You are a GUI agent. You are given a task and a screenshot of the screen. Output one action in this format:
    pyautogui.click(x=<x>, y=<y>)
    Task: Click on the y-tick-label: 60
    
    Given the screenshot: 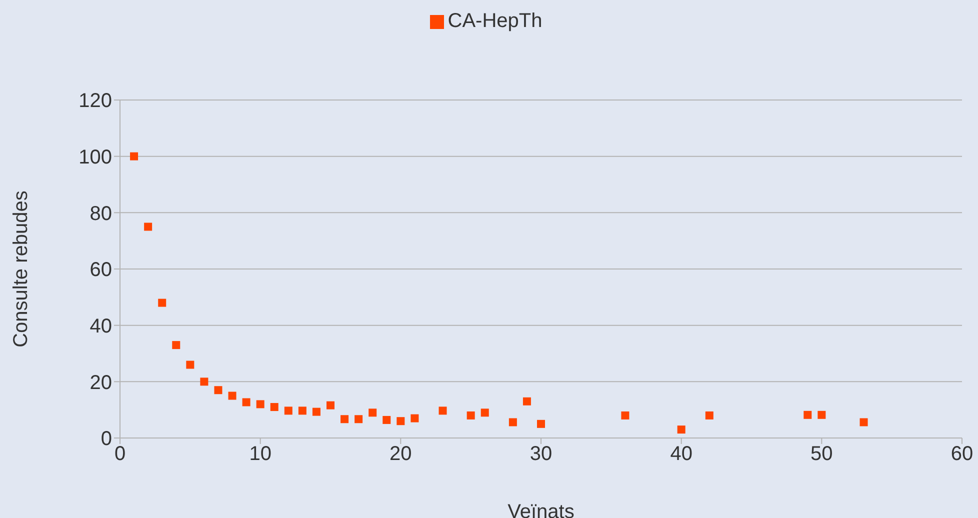 What is the action you would take?
    pyautogui.click(x=101, y=270)
    